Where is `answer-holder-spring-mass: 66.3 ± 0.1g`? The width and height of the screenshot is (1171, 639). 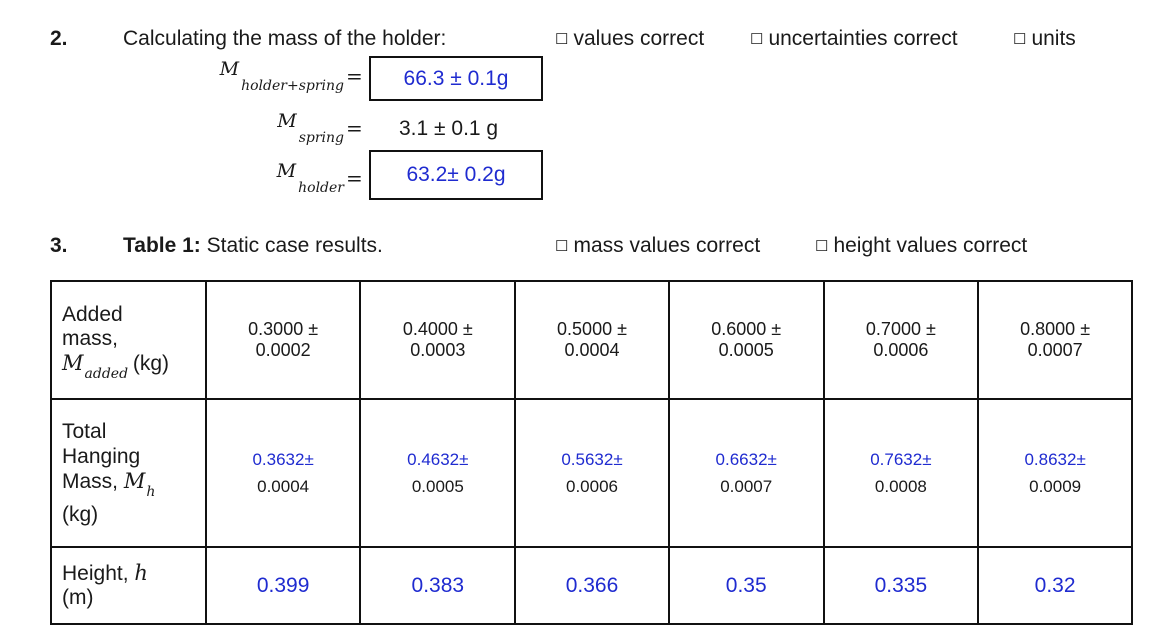
answer-holder-spring-mass: 66.3 ± 0.1g is located at coordinates (456, 78).